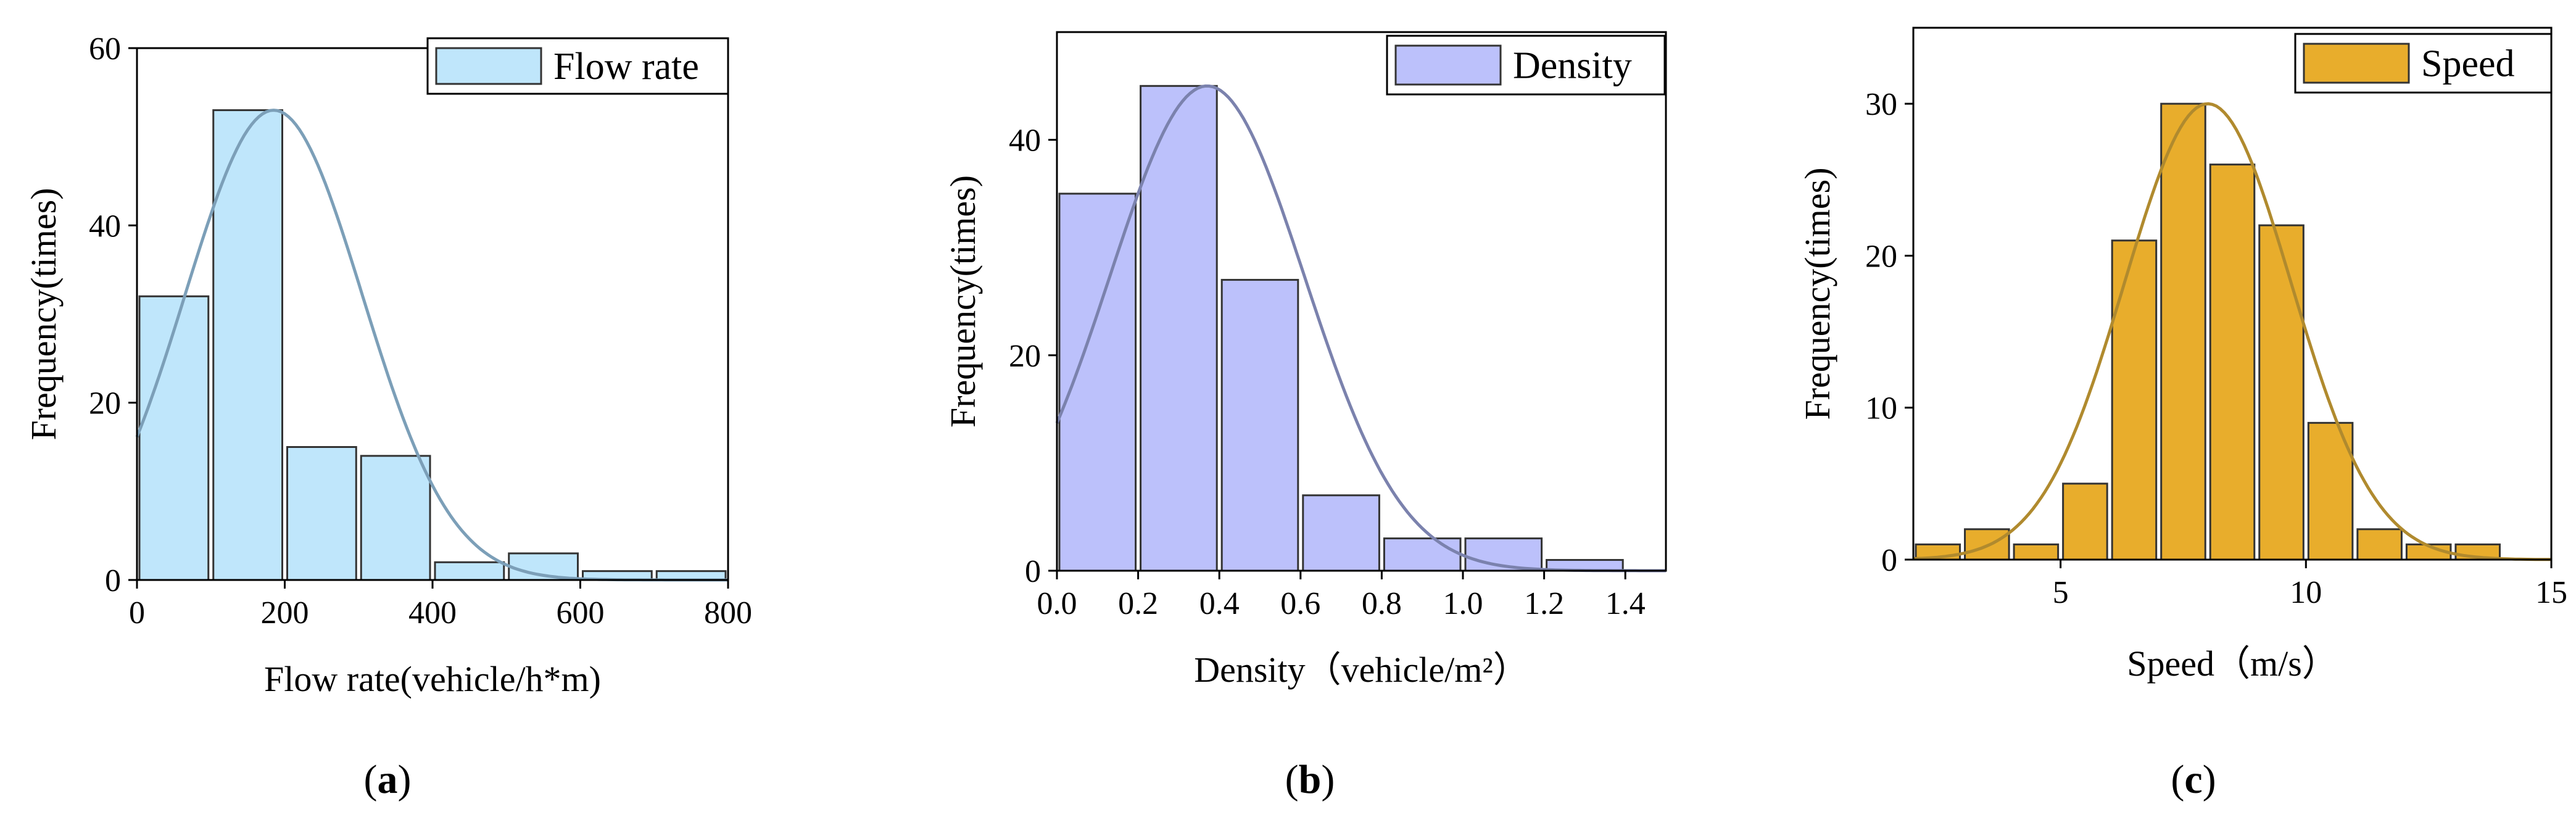 The width and height of the screenshot is (2576, 828). I want to click on x-tick-label-b-6: 1.2, so click(1544, 603).